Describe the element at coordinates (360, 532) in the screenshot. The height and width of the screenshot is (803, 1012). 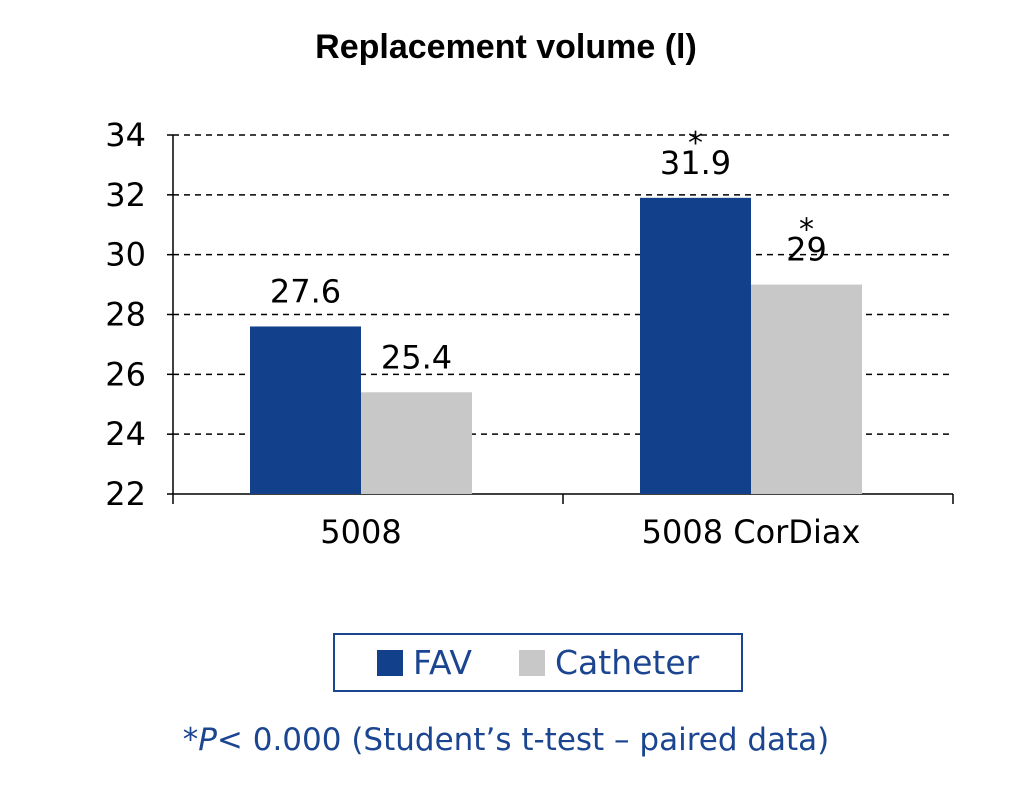
I see `x-tick-label: 5008` at that location.